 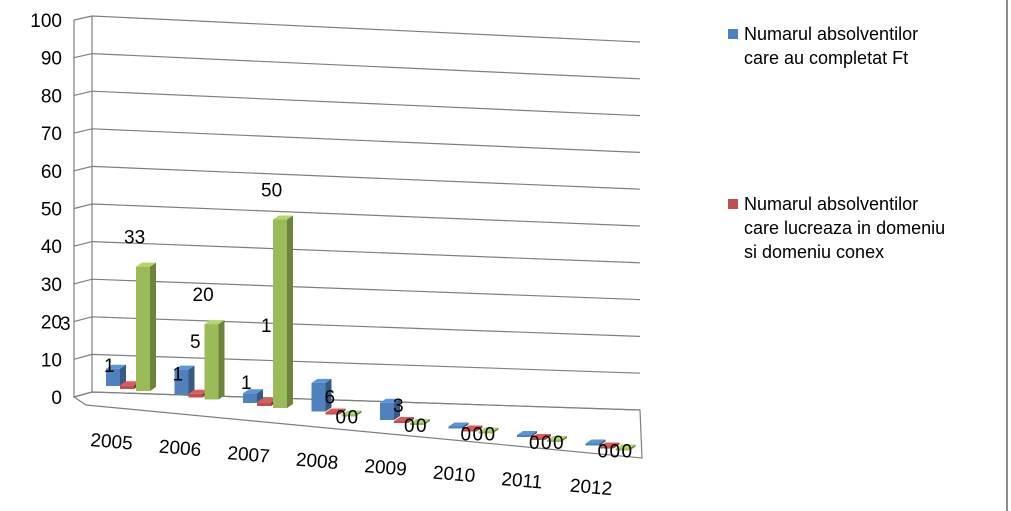 I want to click on y-tick-label: 30, so click(x=51, y=285).